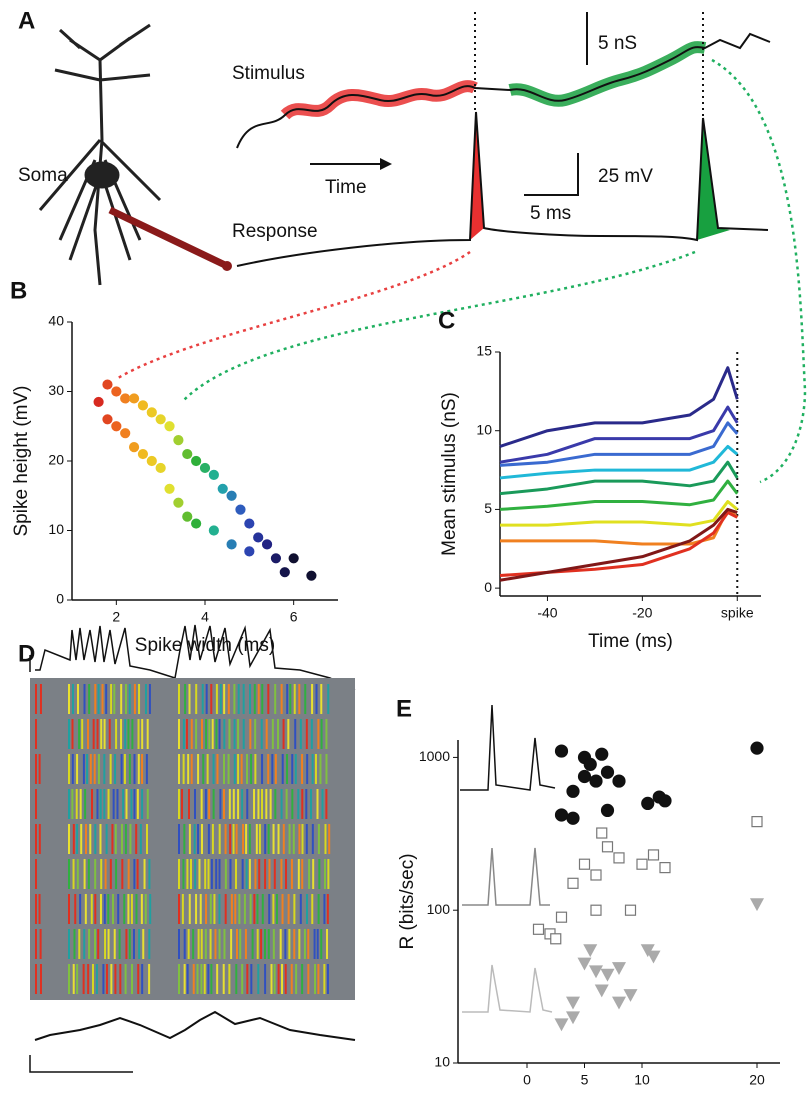 This screenshot has width=808, height=1096. I want to click on scale-label: 5 ms, so click(550, 213).